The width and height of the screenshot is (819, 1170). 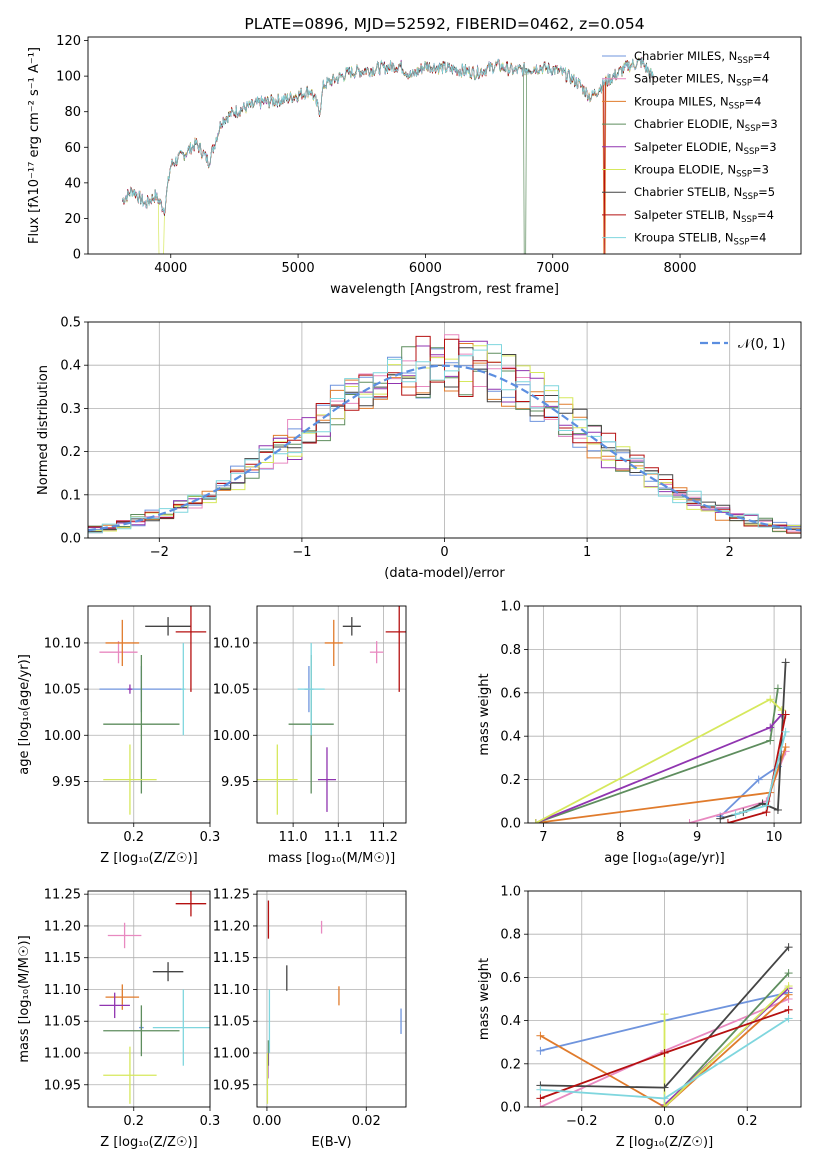 What do you see at coordinates (543, 837) in the screenshot?
I see `x-tick-label: 7` at bounding box center [543, 837].